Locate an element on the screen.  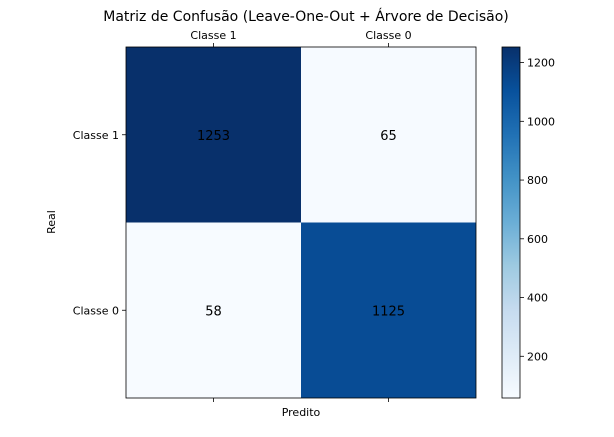
y-tick-label: Classe 1 is located at coordinates (96, 135).